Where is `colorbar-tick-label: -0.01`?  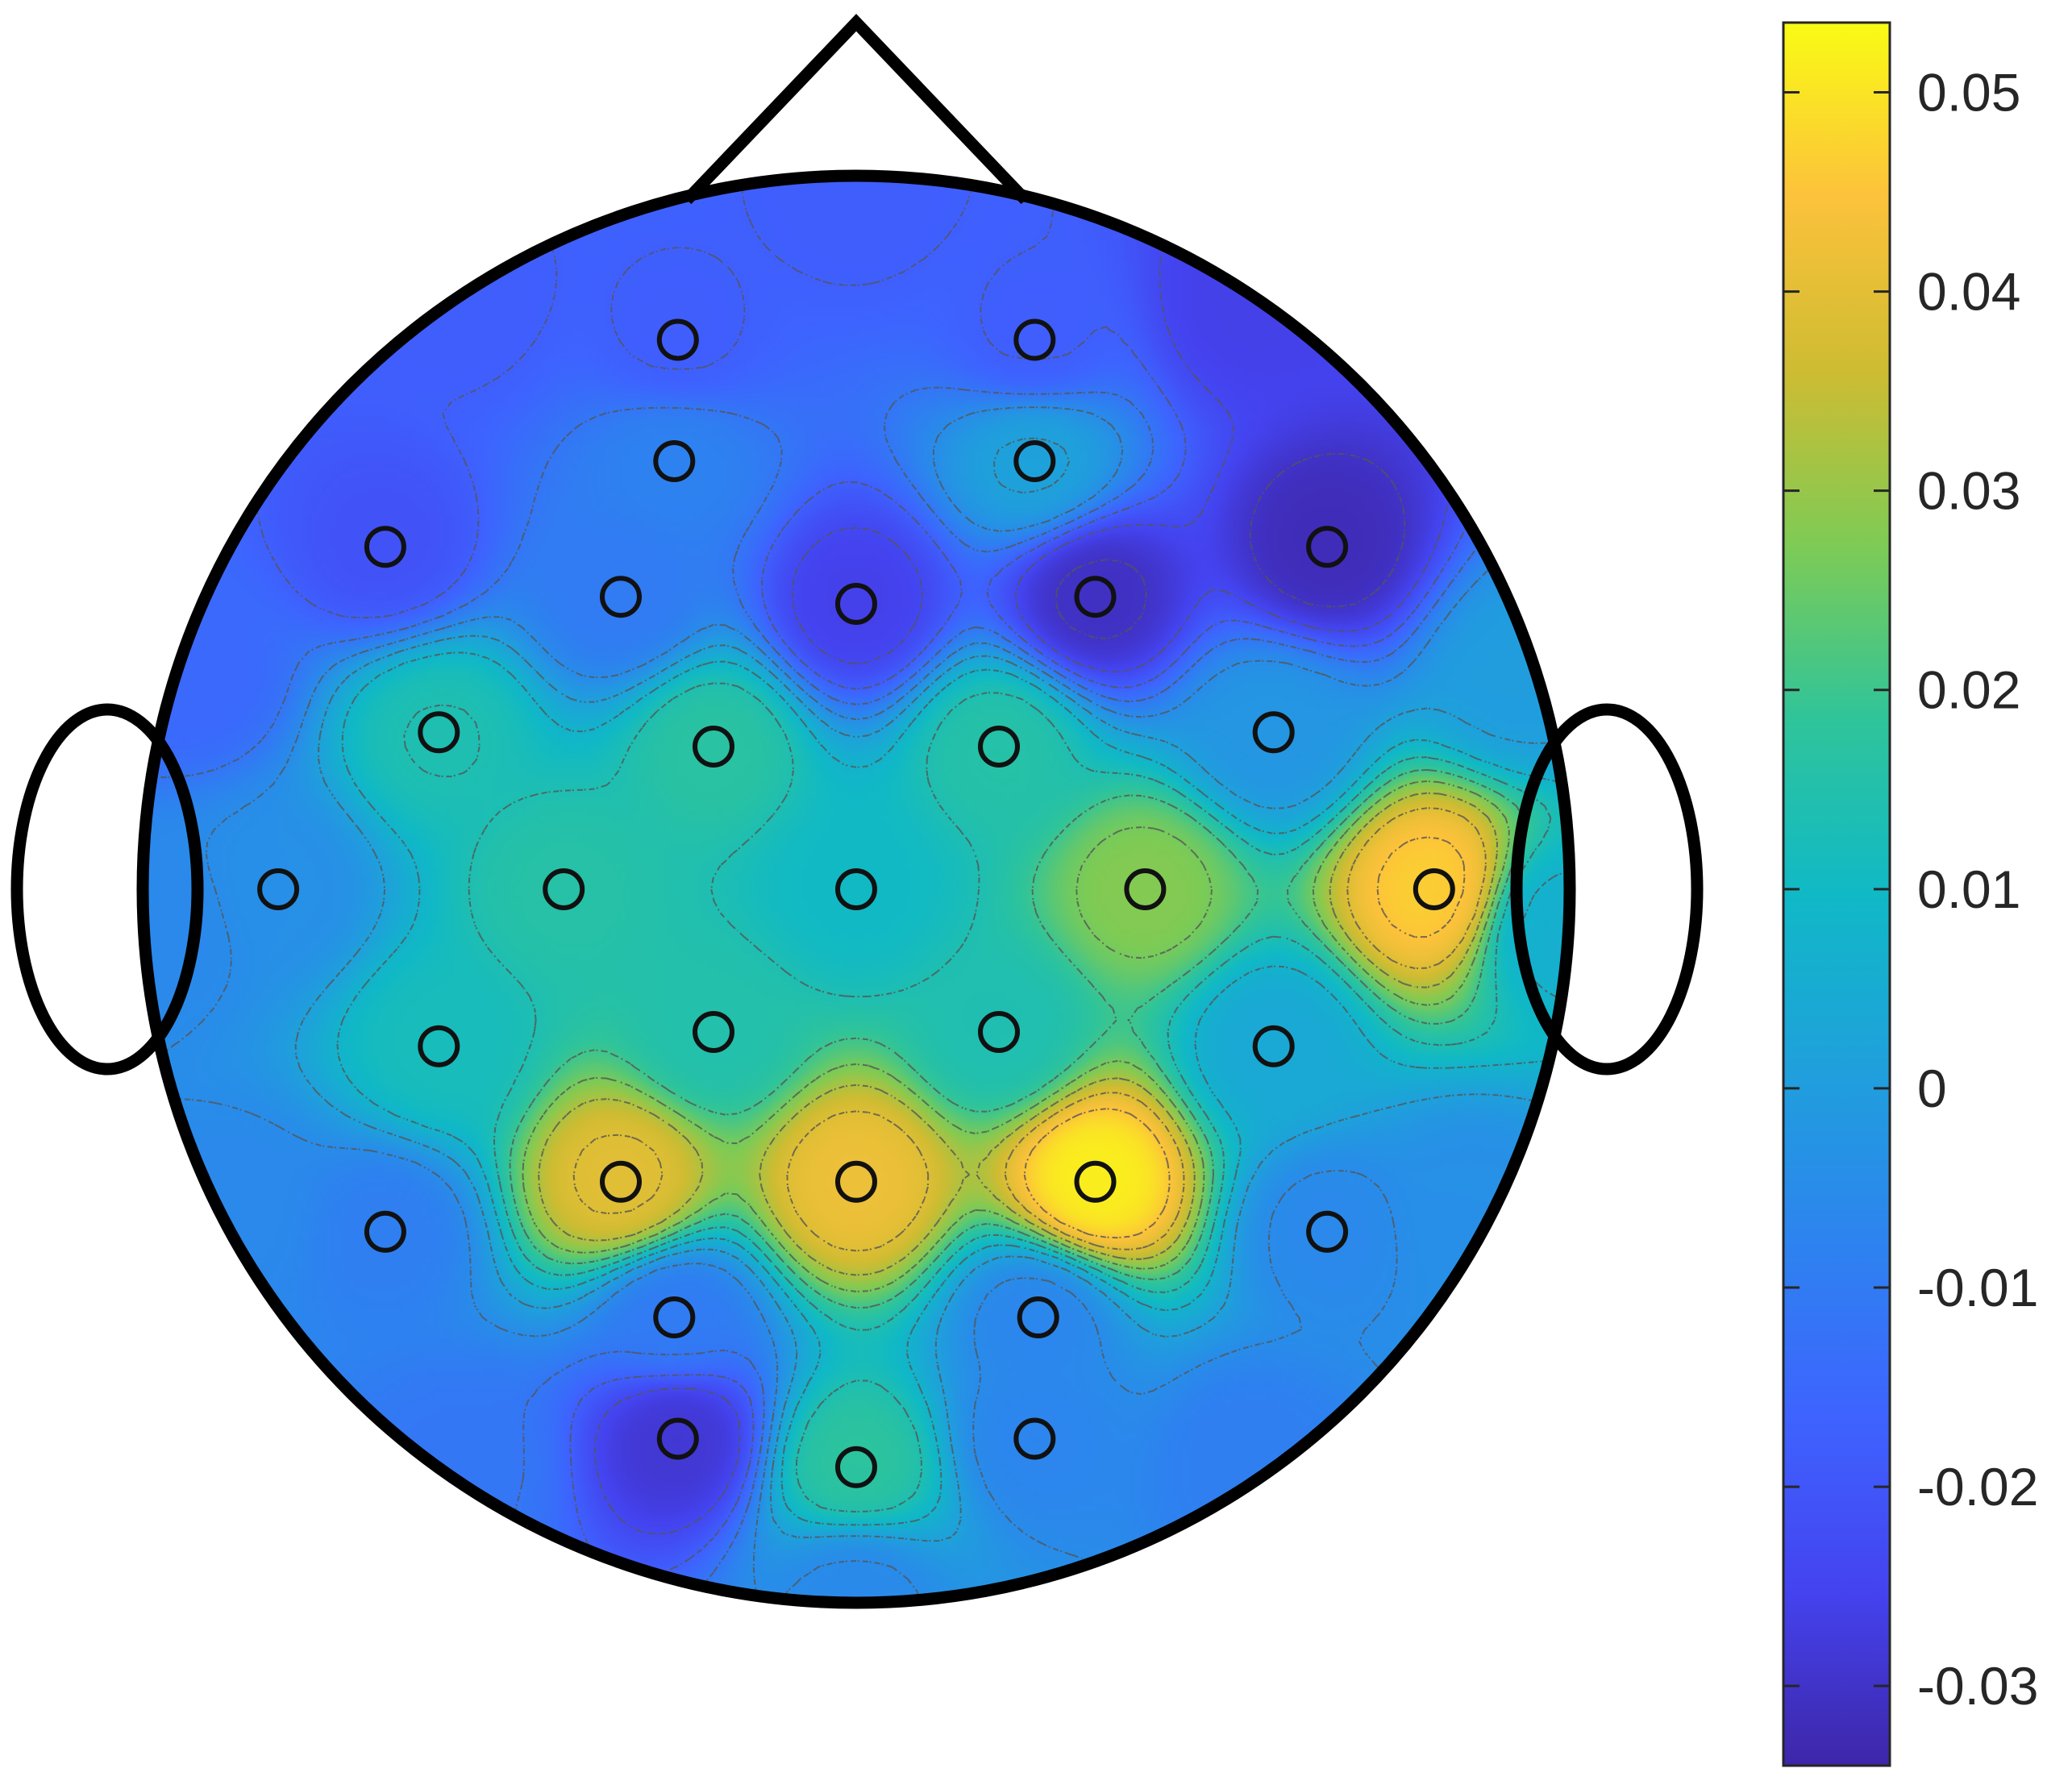 colorbar-tick-label: -0.01 is located at coordinates (1977, 1287).